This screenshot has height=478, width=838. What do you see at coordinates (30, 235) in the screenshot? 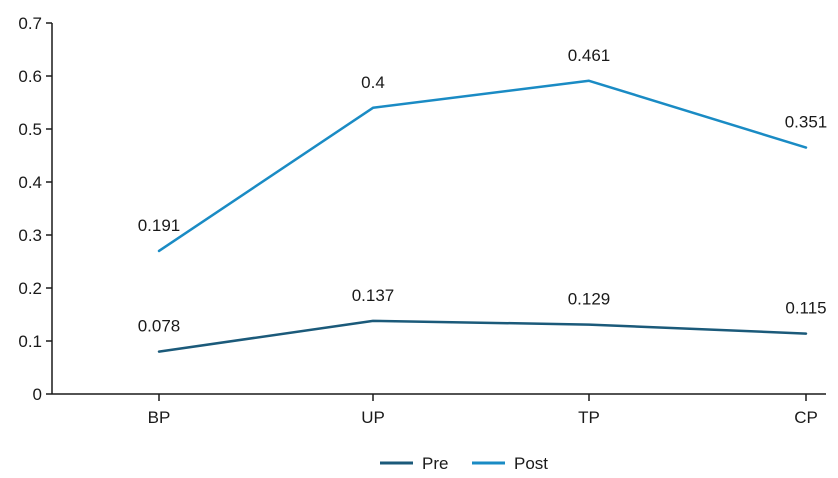
I see `y-tick-label: 0.3` at bounding box center [30, 235].